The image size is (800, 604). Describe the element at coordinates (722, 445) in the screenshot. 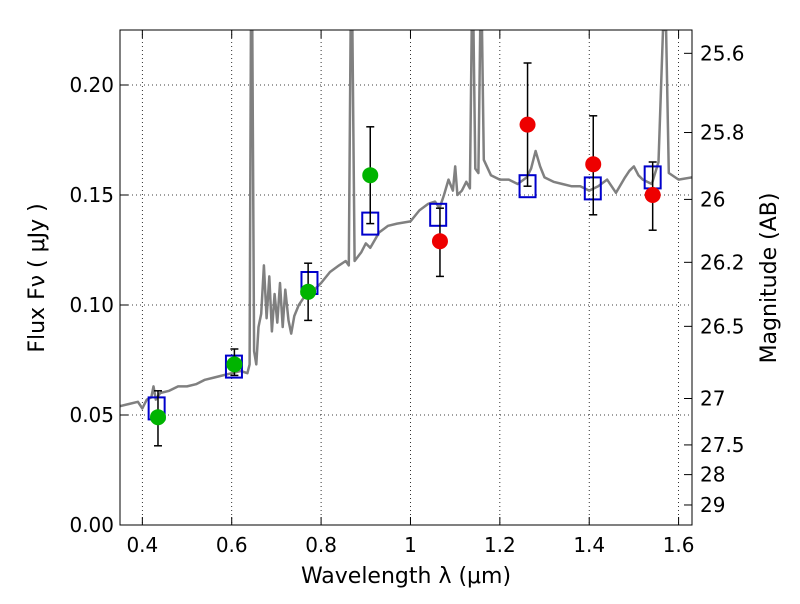

I see `magnitude-tick-label: 27.5` at that location.